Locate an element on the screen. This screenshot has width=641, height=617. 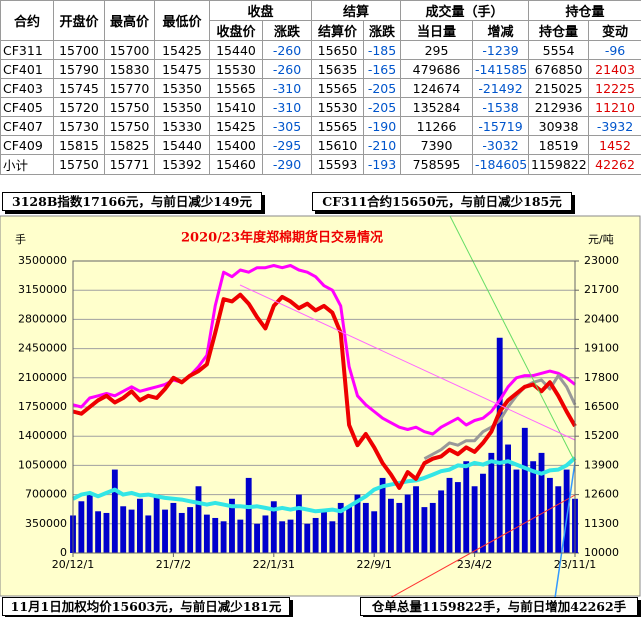
y2-axis-label: 元/吨 is located at coordinates (601, 239).